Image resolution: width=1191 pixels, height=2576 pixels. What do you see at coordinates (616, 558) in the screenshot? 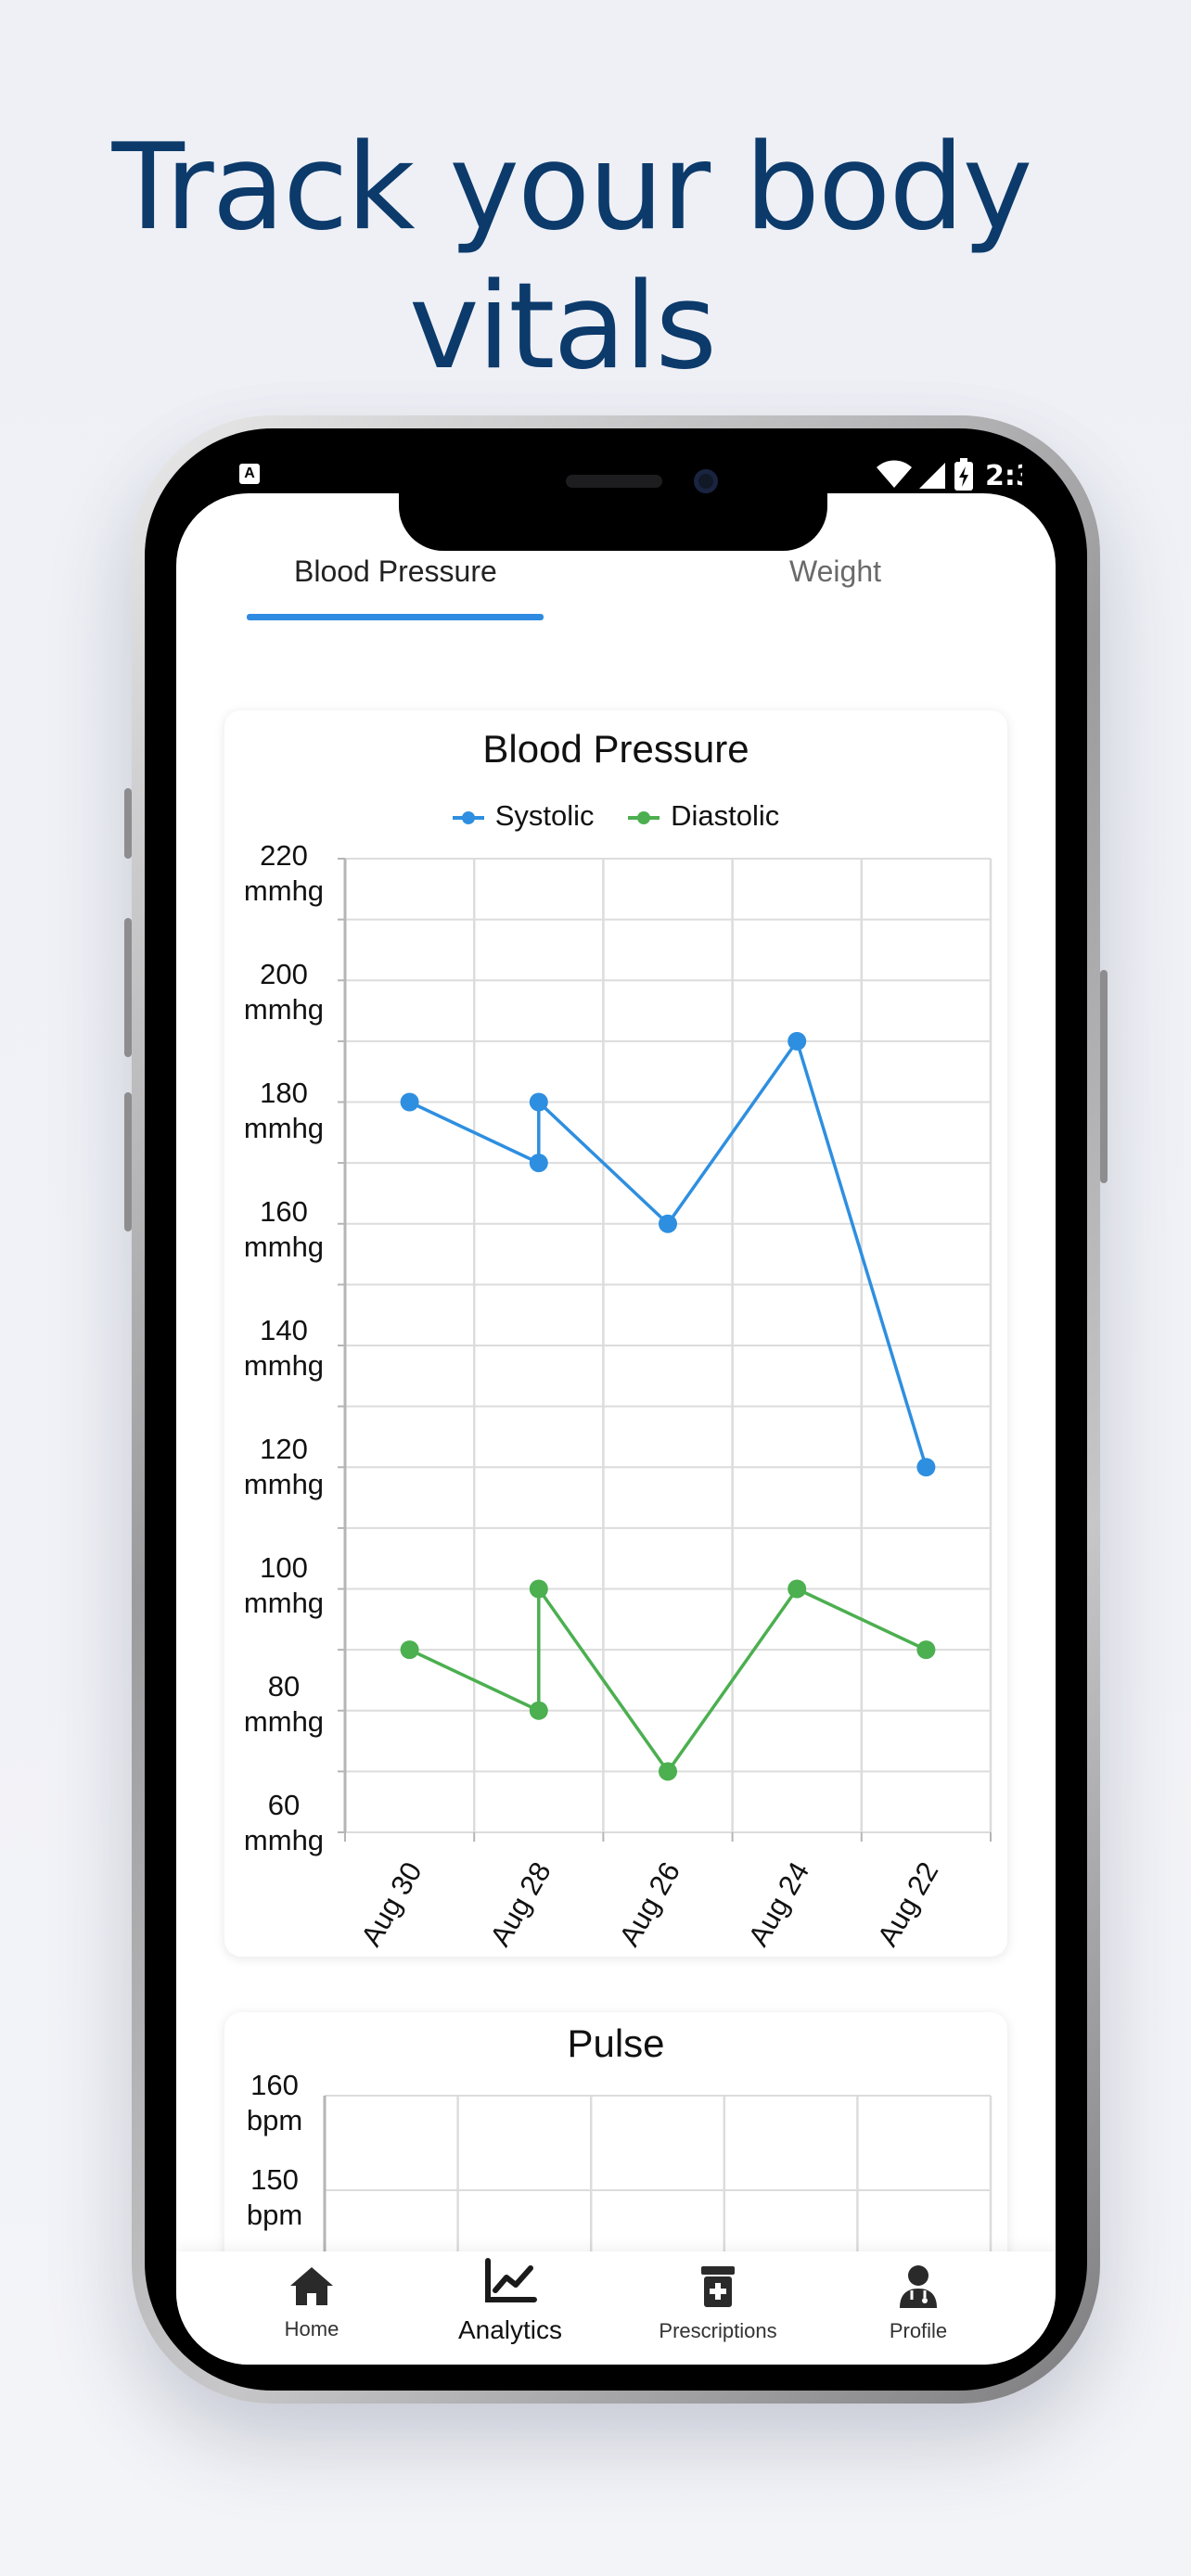
I see `tab-bar: Blood Pressure Weight` at bounding box center [616, 558].